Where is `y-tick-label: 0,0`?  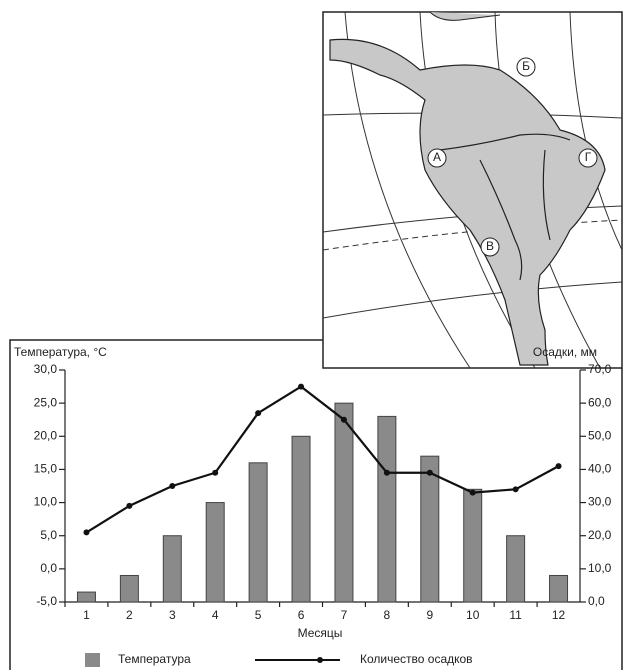
y-tick-label: 0,0 is located at coordinates (48, 568).